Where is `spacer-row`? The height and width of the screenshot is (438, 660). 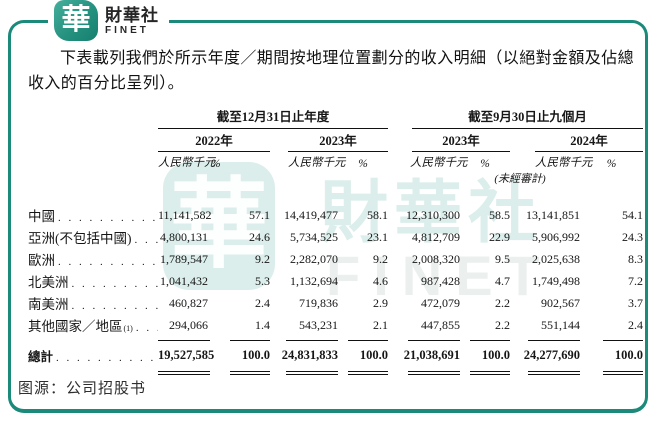
spacer-row is located at coordinates (335, 195).